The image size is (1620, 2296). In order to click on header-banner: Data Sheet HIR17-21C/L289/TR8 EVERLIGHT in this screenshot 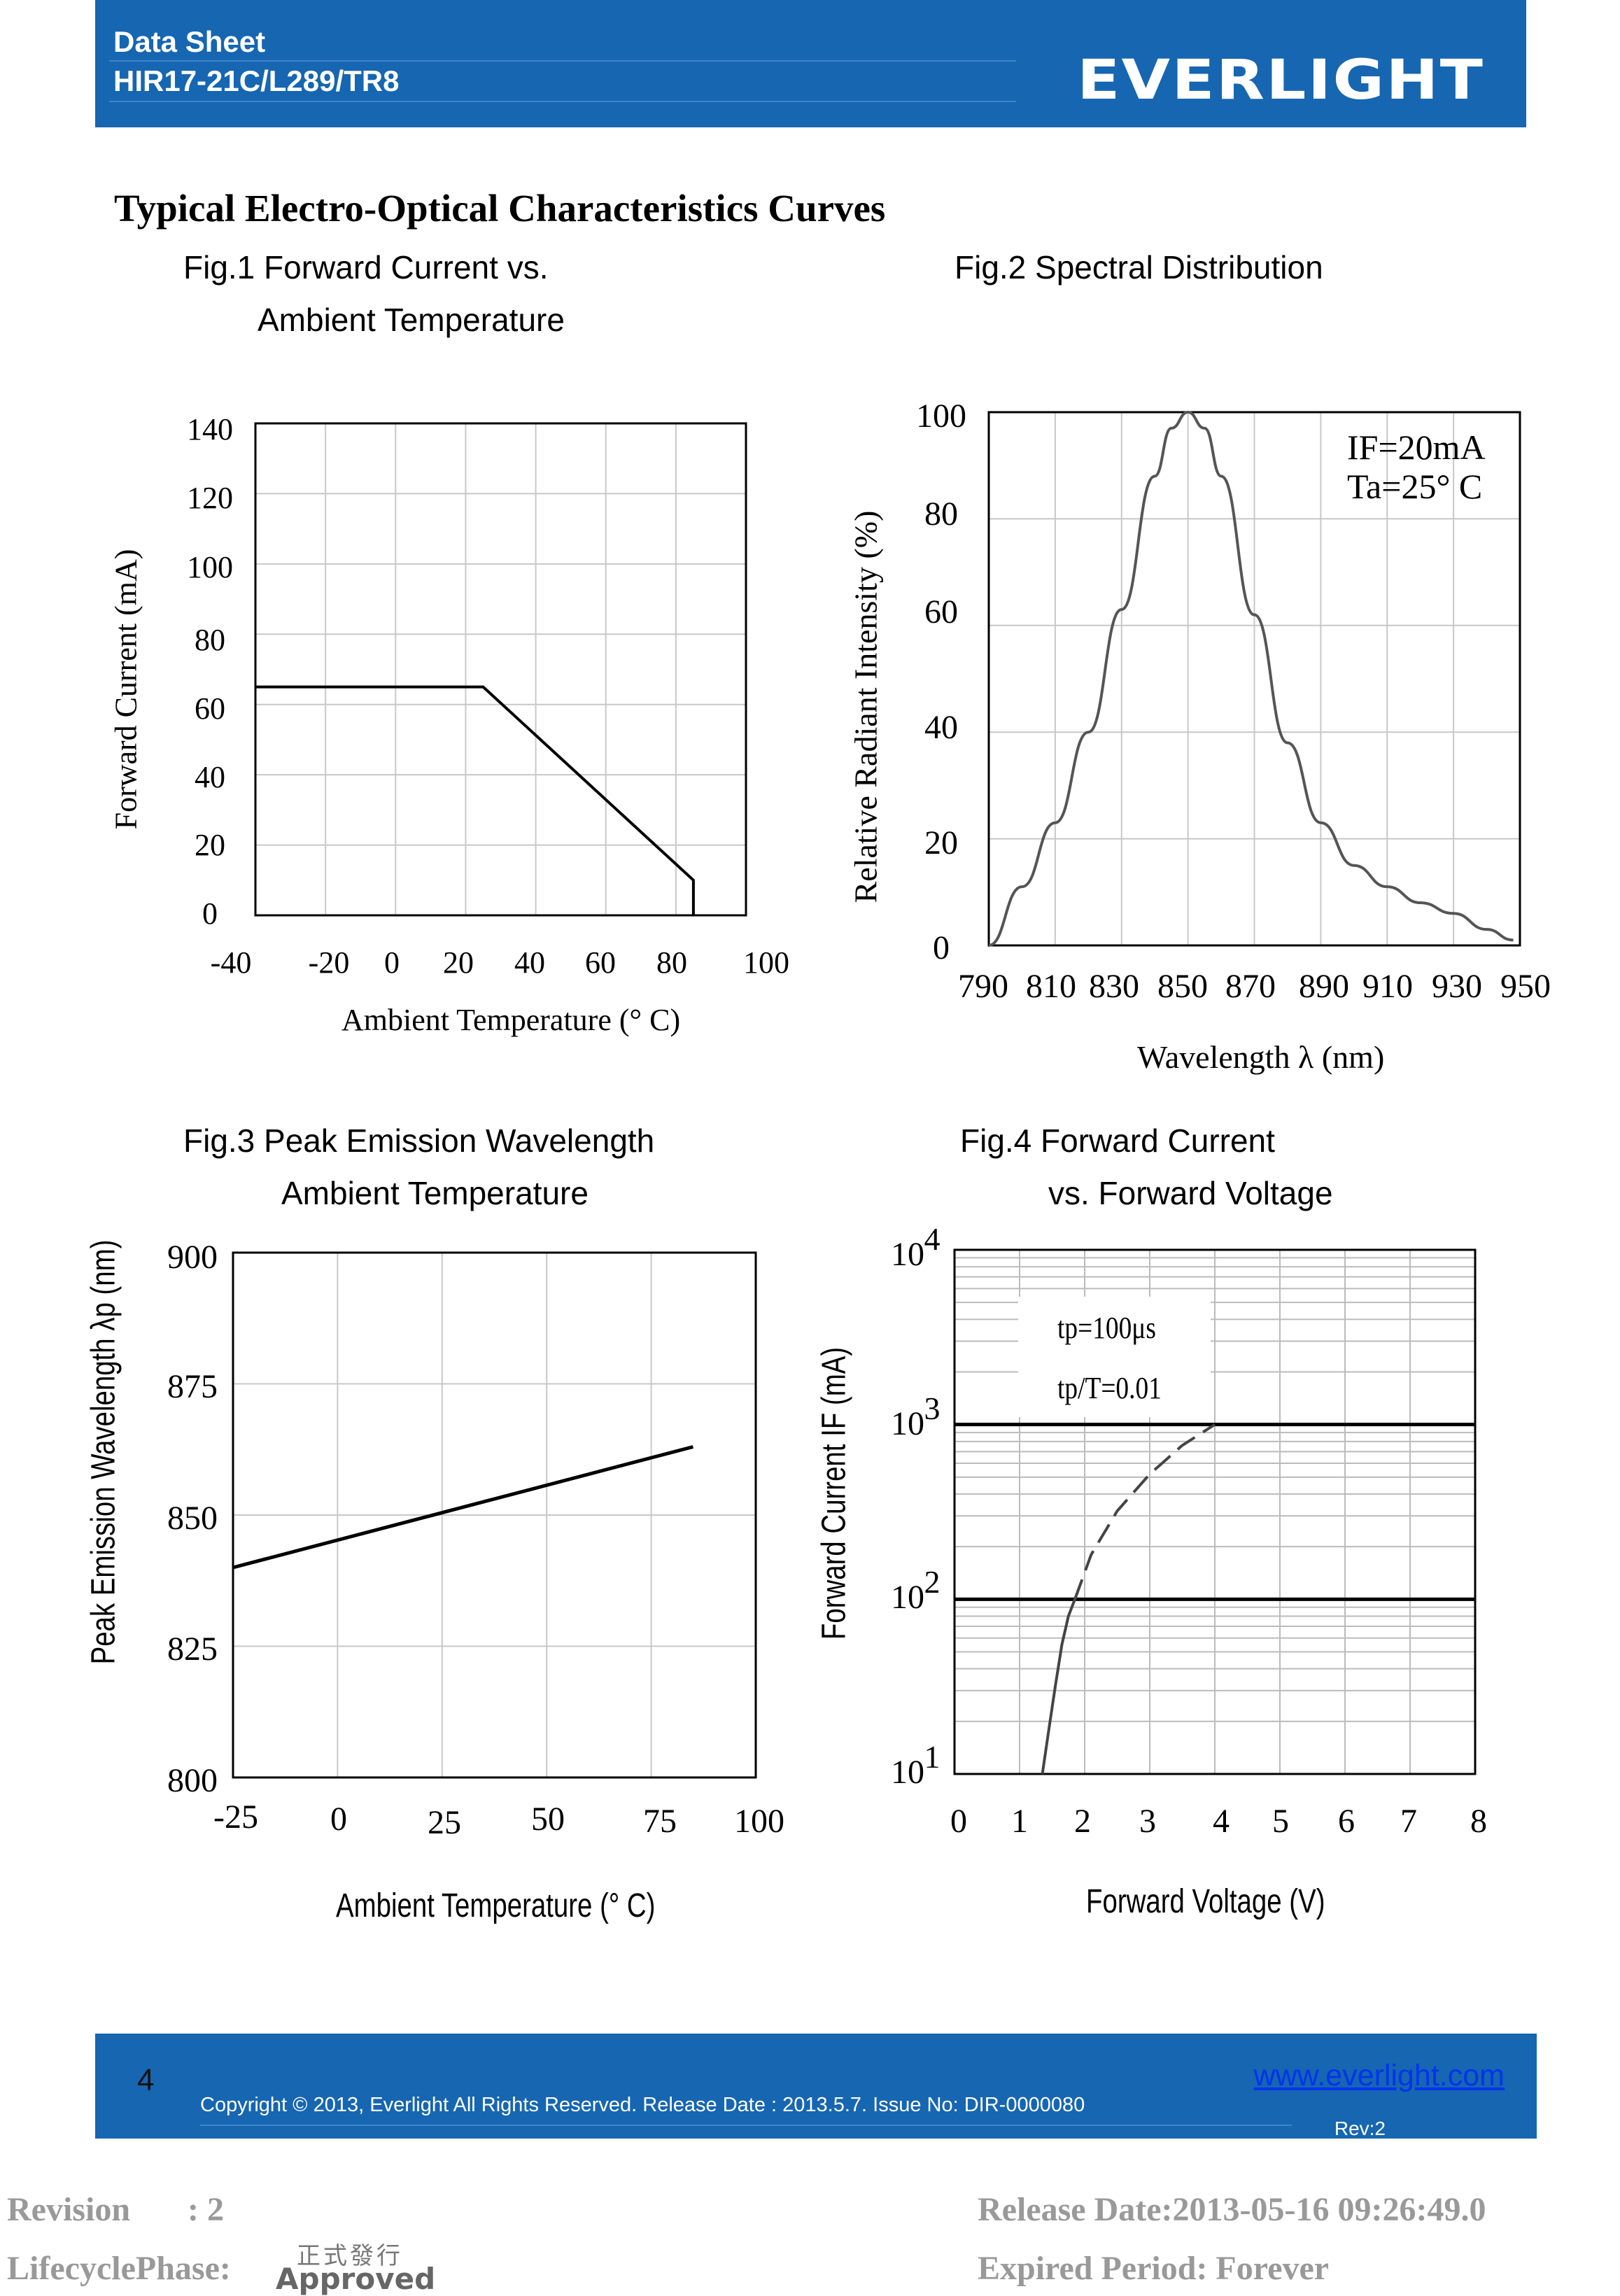, I will do `click(810, 63)`.